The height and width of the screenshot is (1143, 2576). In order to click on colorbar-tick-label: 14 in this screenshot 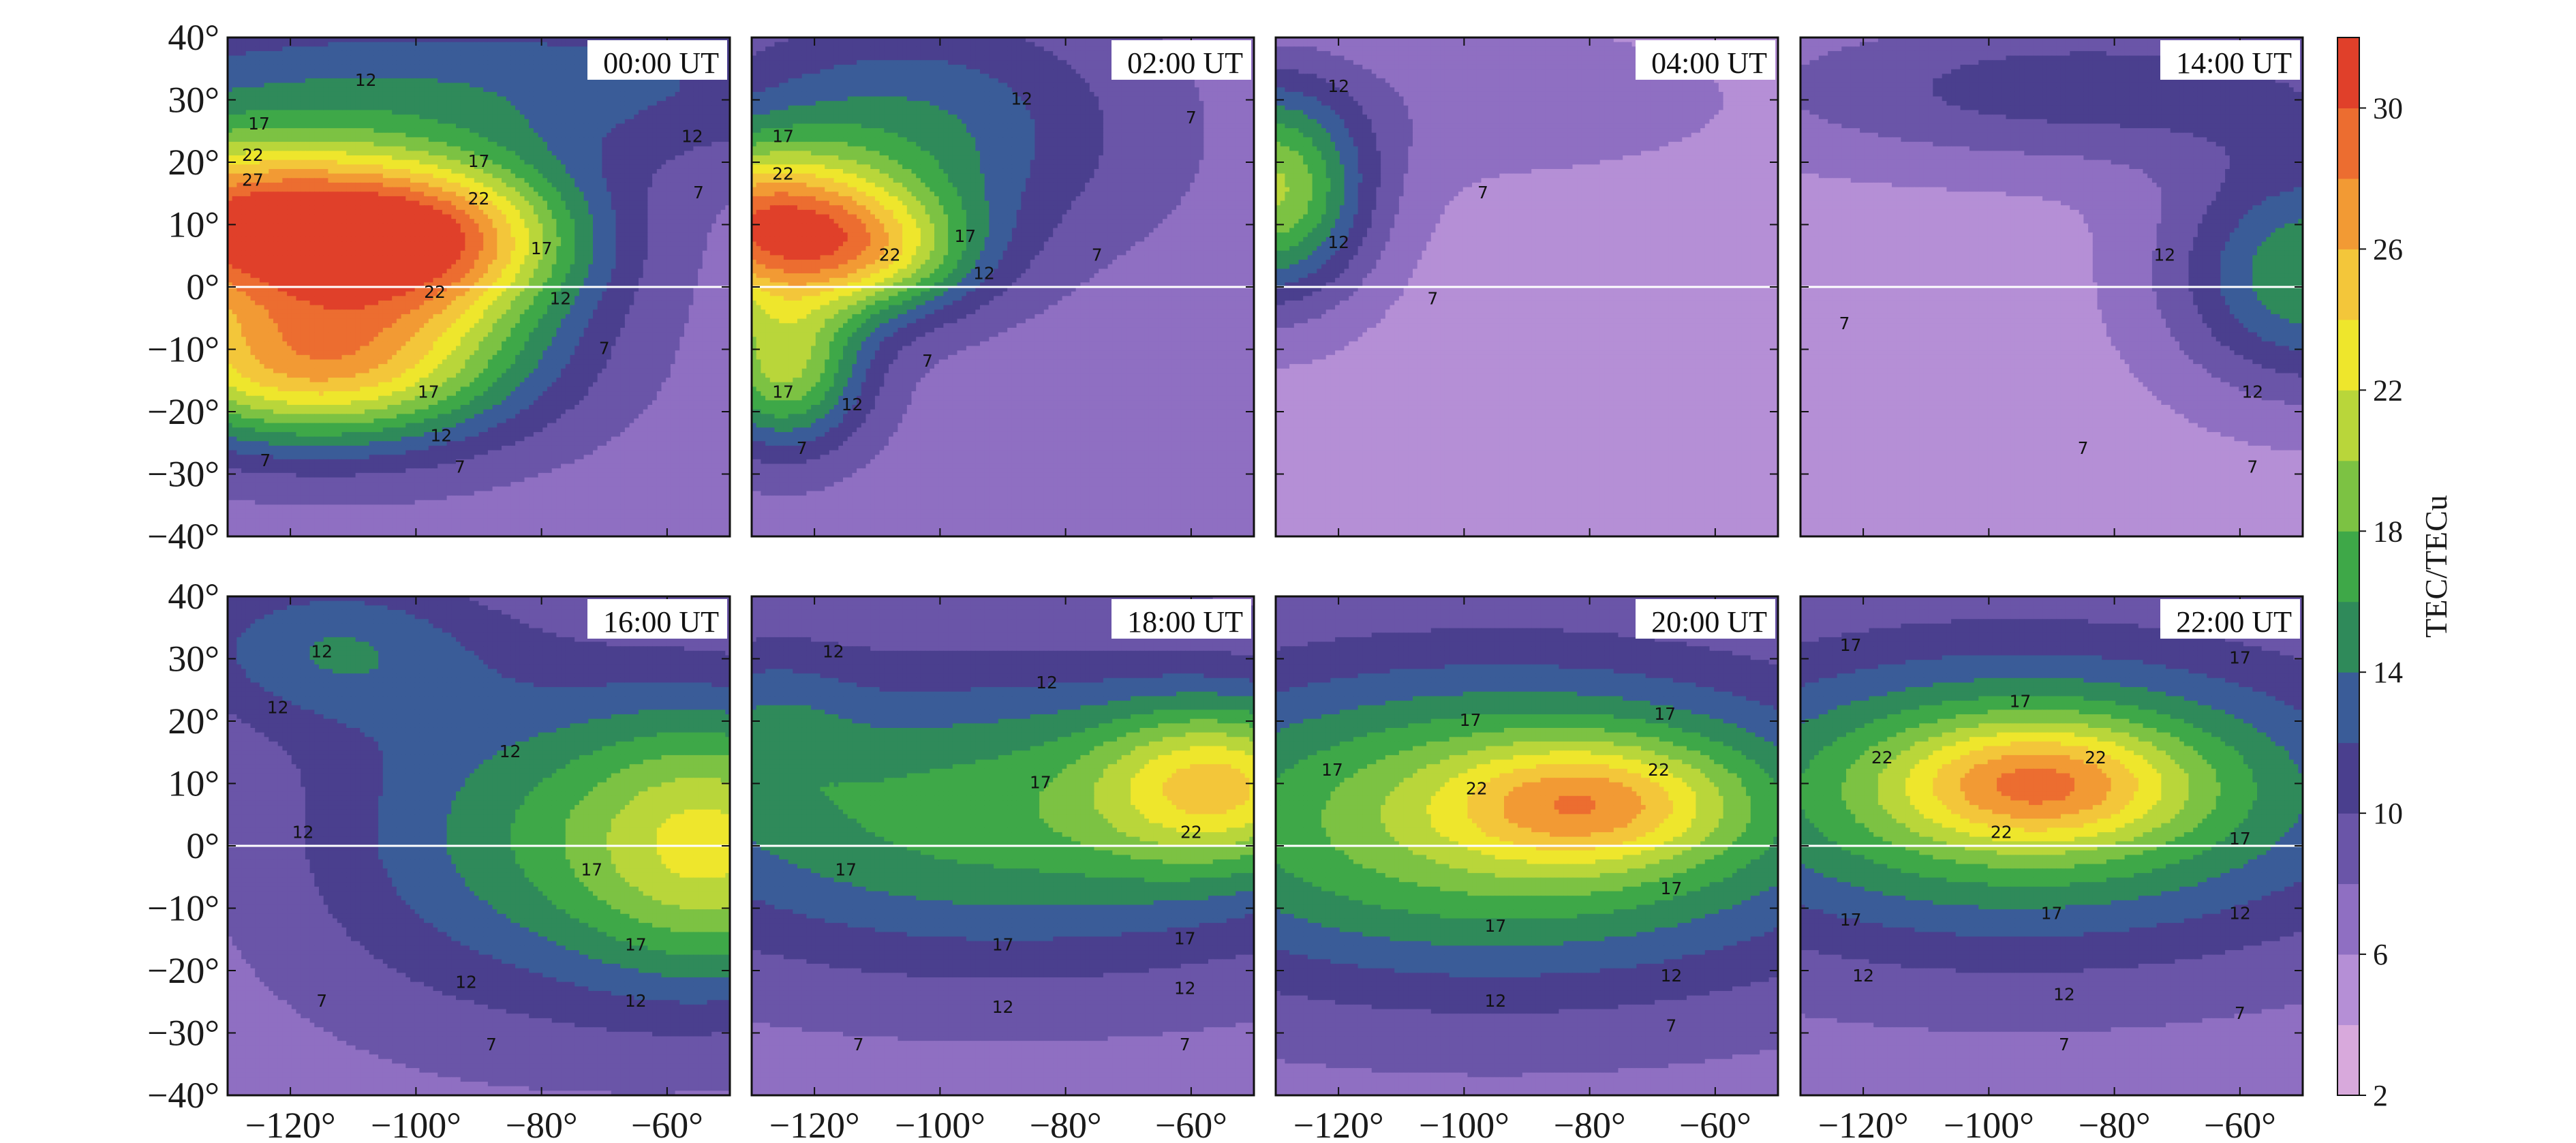, I will do `click(2388, 672)`.